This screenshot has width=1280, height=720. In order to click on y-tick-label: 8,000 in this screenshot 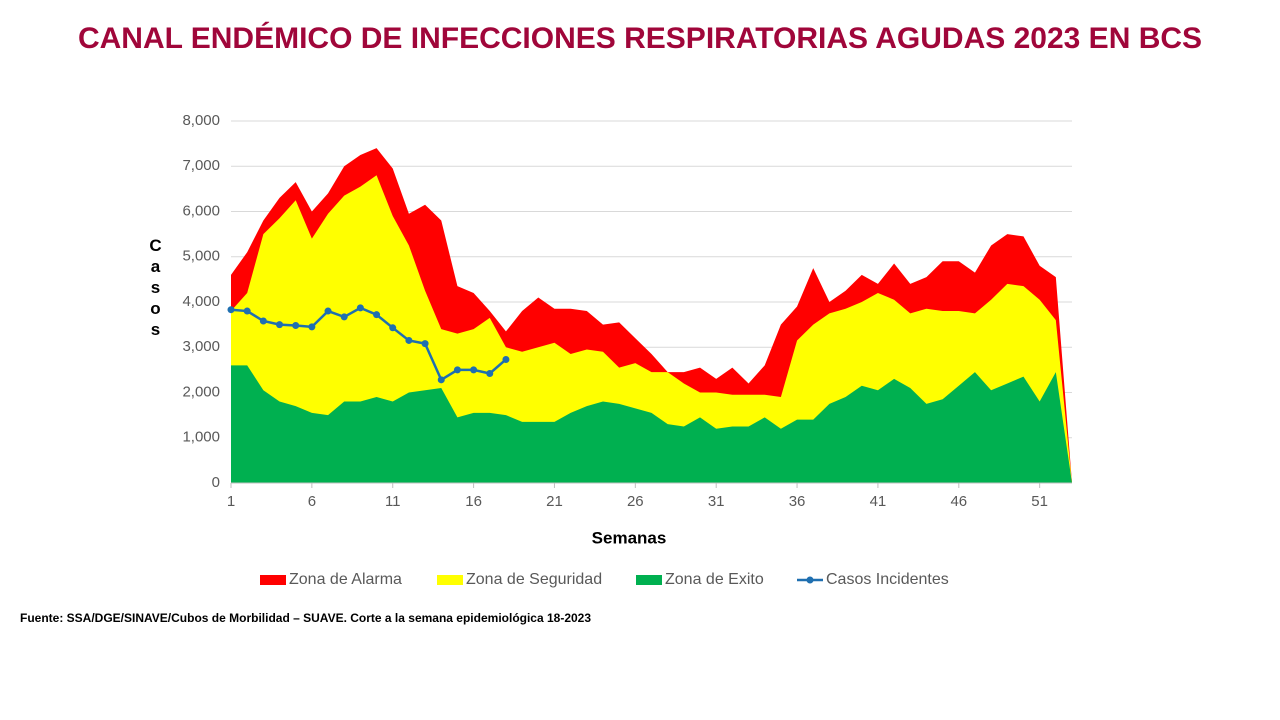, I will do `click(201, 120)`.